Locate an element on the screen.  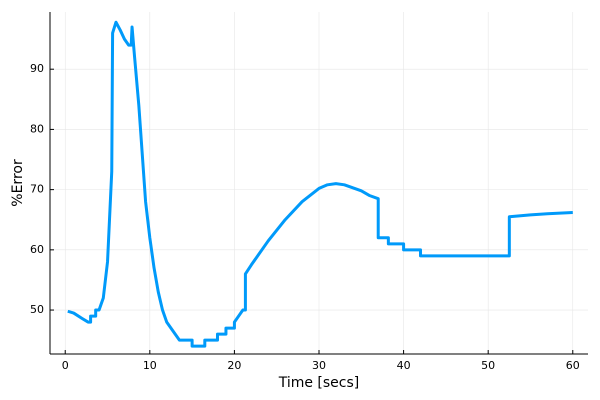
x-tick-label: 60 is located at coordinates (573, 365).